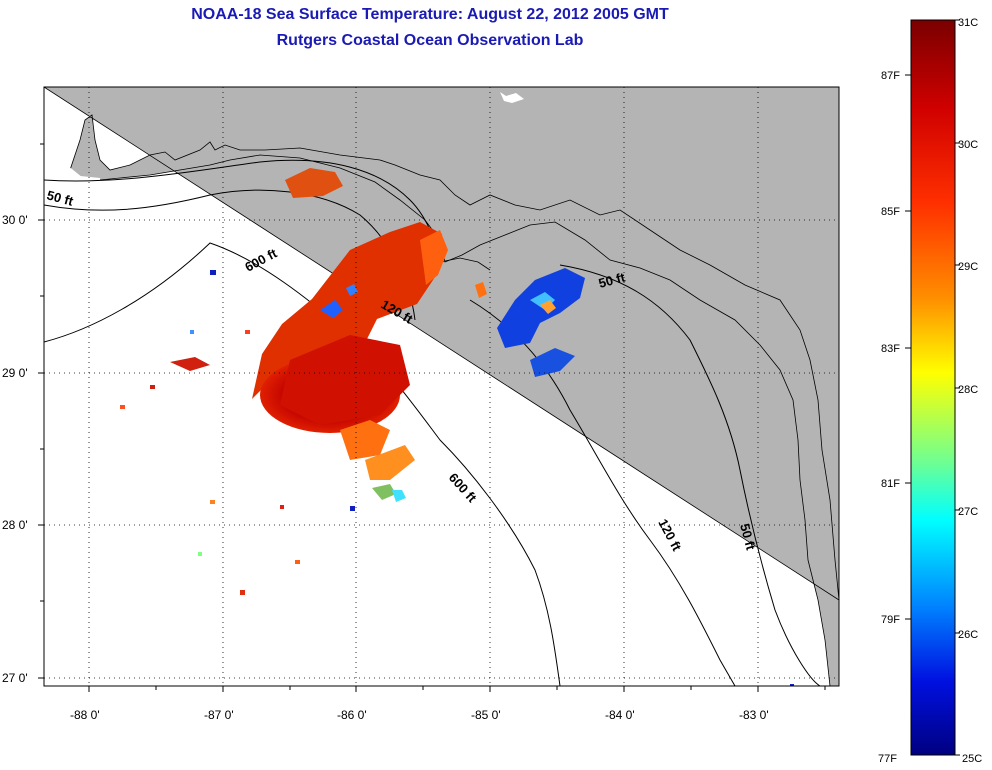 This screenshot has height=770, width=992. I want to click on colorbar-fahrenheit-label: 85F, so click(890, 212).